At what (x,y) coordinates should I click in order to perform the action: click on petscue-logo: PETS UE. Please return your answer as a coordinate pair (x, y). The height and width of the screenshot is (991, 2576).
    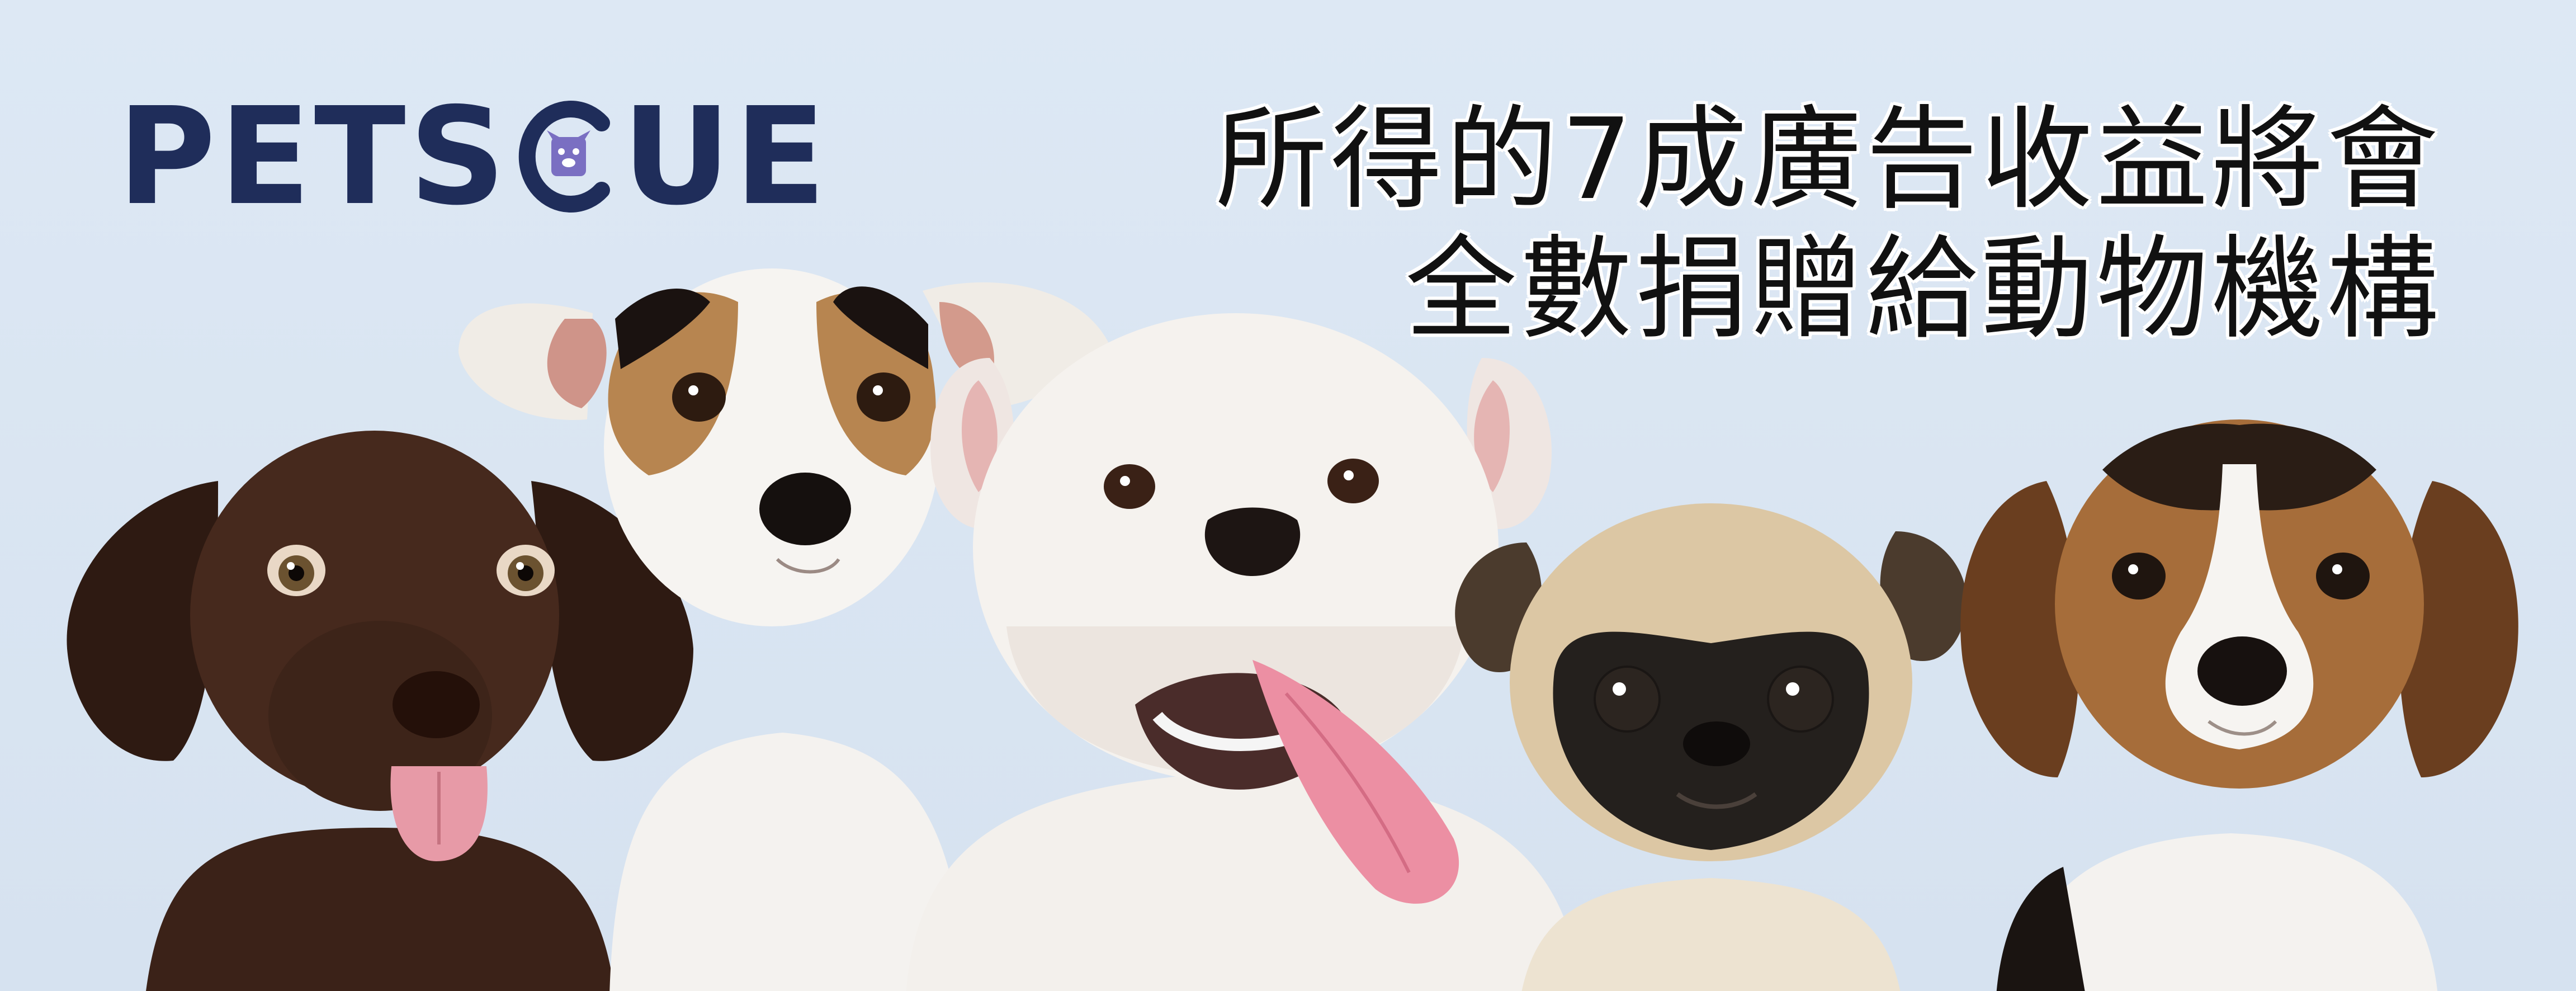
    Looking at the image, I should click on (473, 156).